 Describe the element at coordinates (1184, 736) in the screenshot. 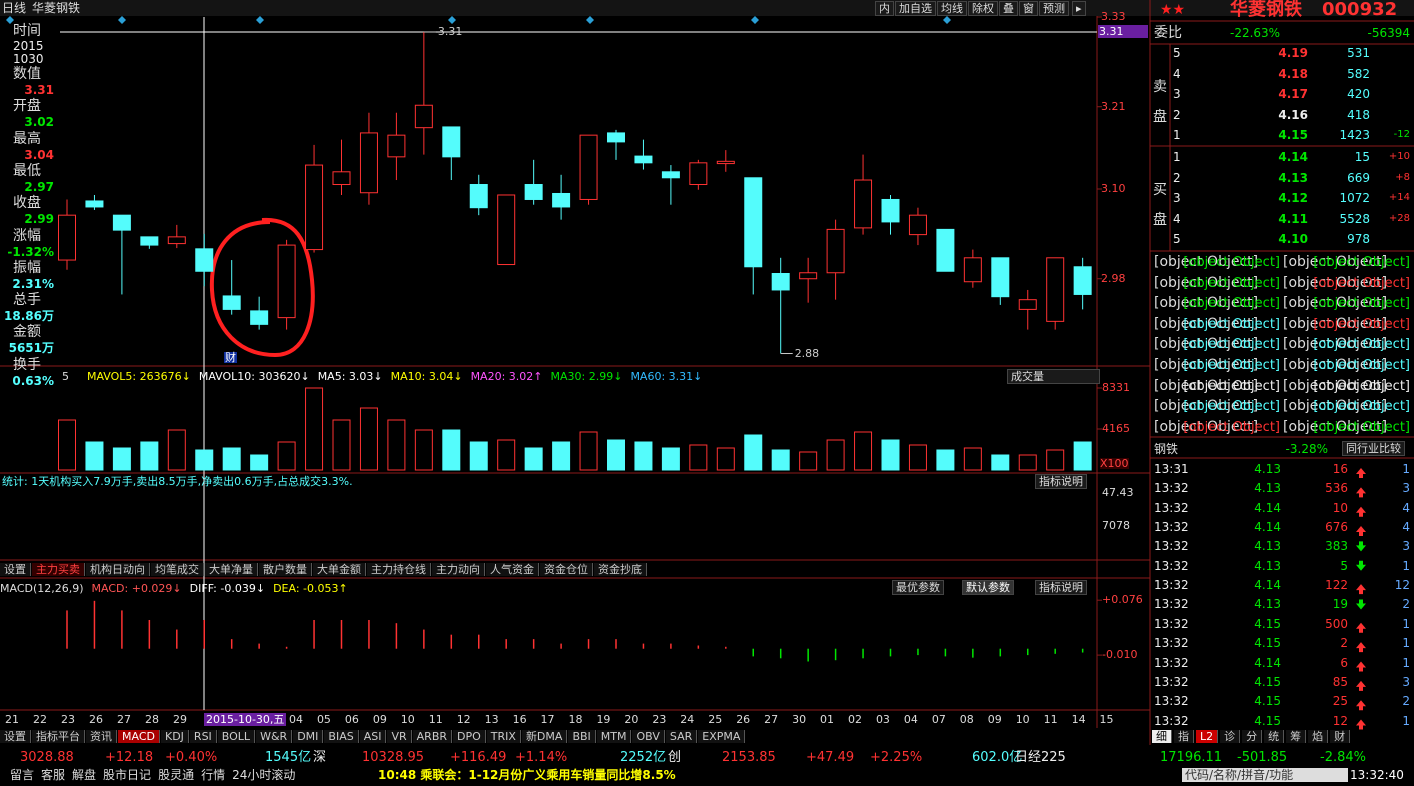

I see `quote-tab: 指` at that location.